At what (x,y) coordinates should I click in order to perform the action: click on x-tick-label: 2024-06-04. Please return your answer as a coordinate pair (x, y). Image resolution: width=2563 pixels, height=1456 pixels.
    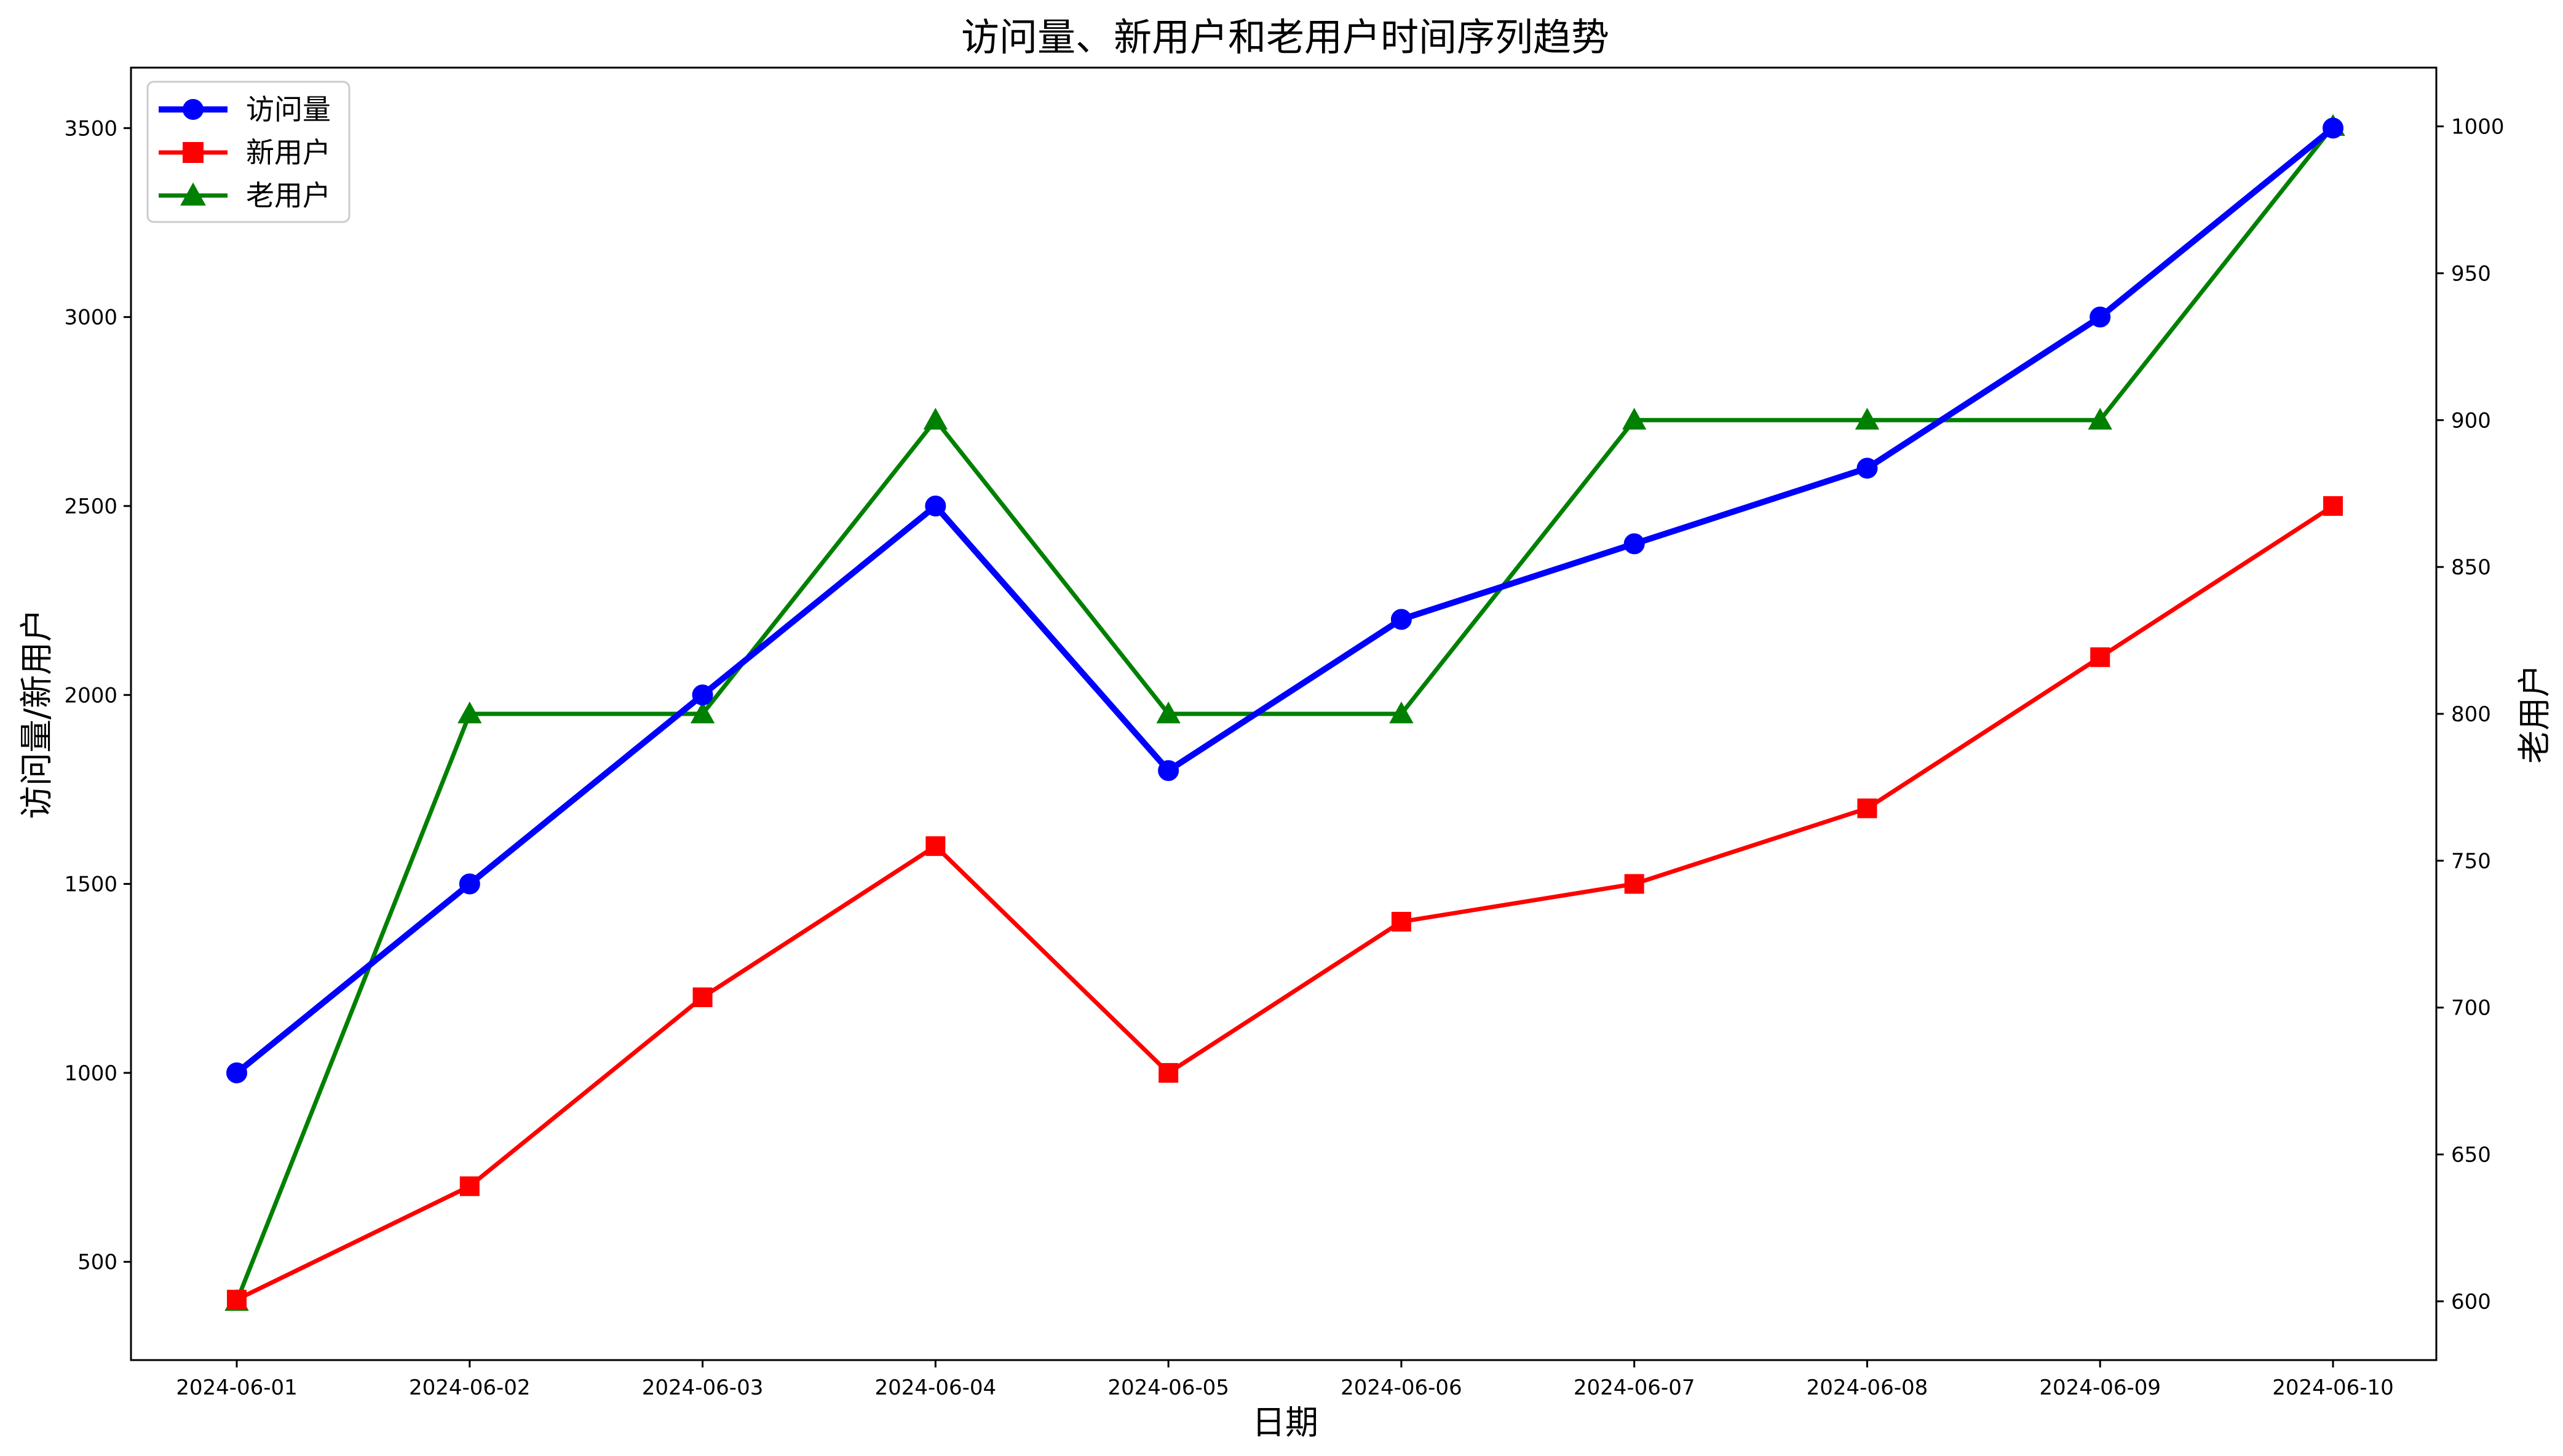
    Looking at the image, I should click on (936, 1387).